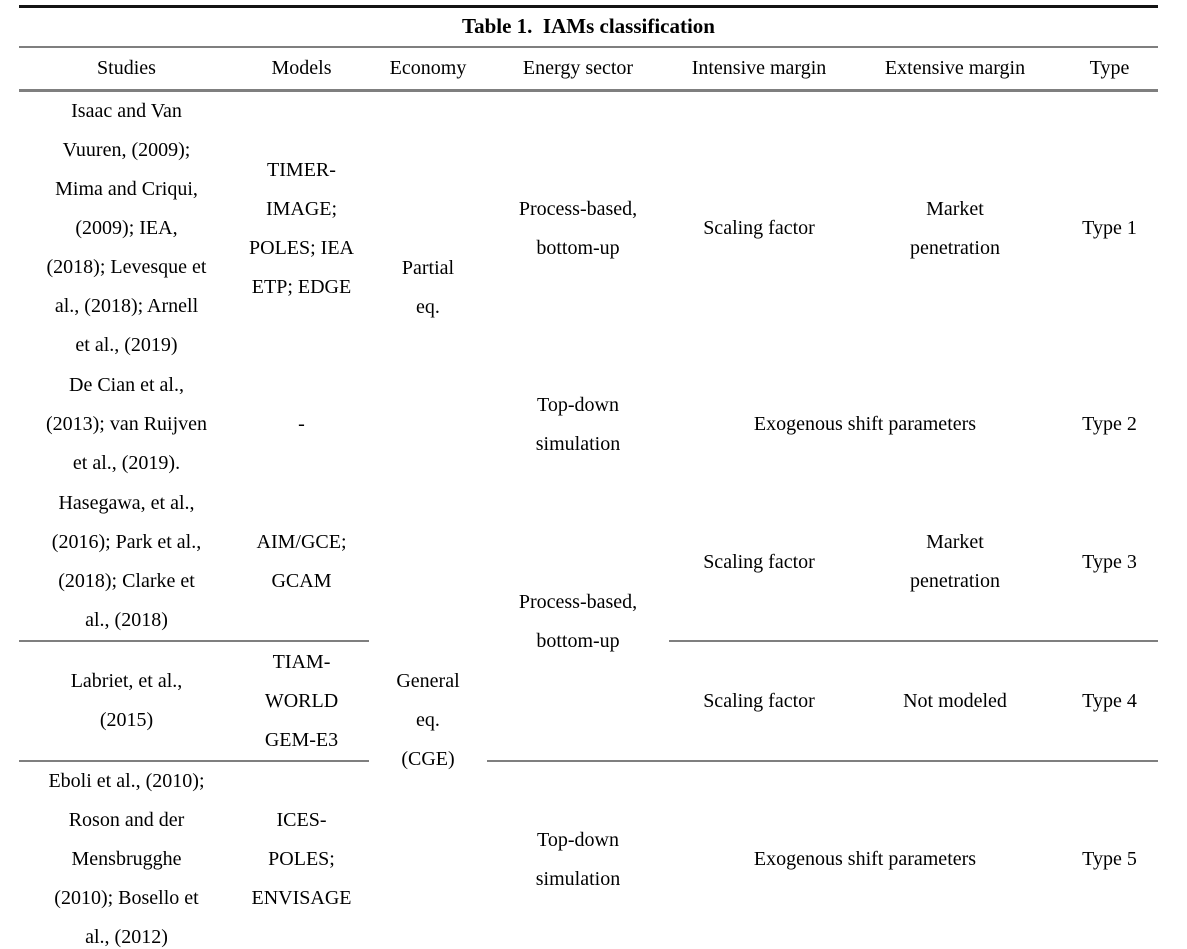  What do you see at coordinates (1109, 70) in the screenshot?
I see `col-header-type: Type` at bounding box center [1109, 70].